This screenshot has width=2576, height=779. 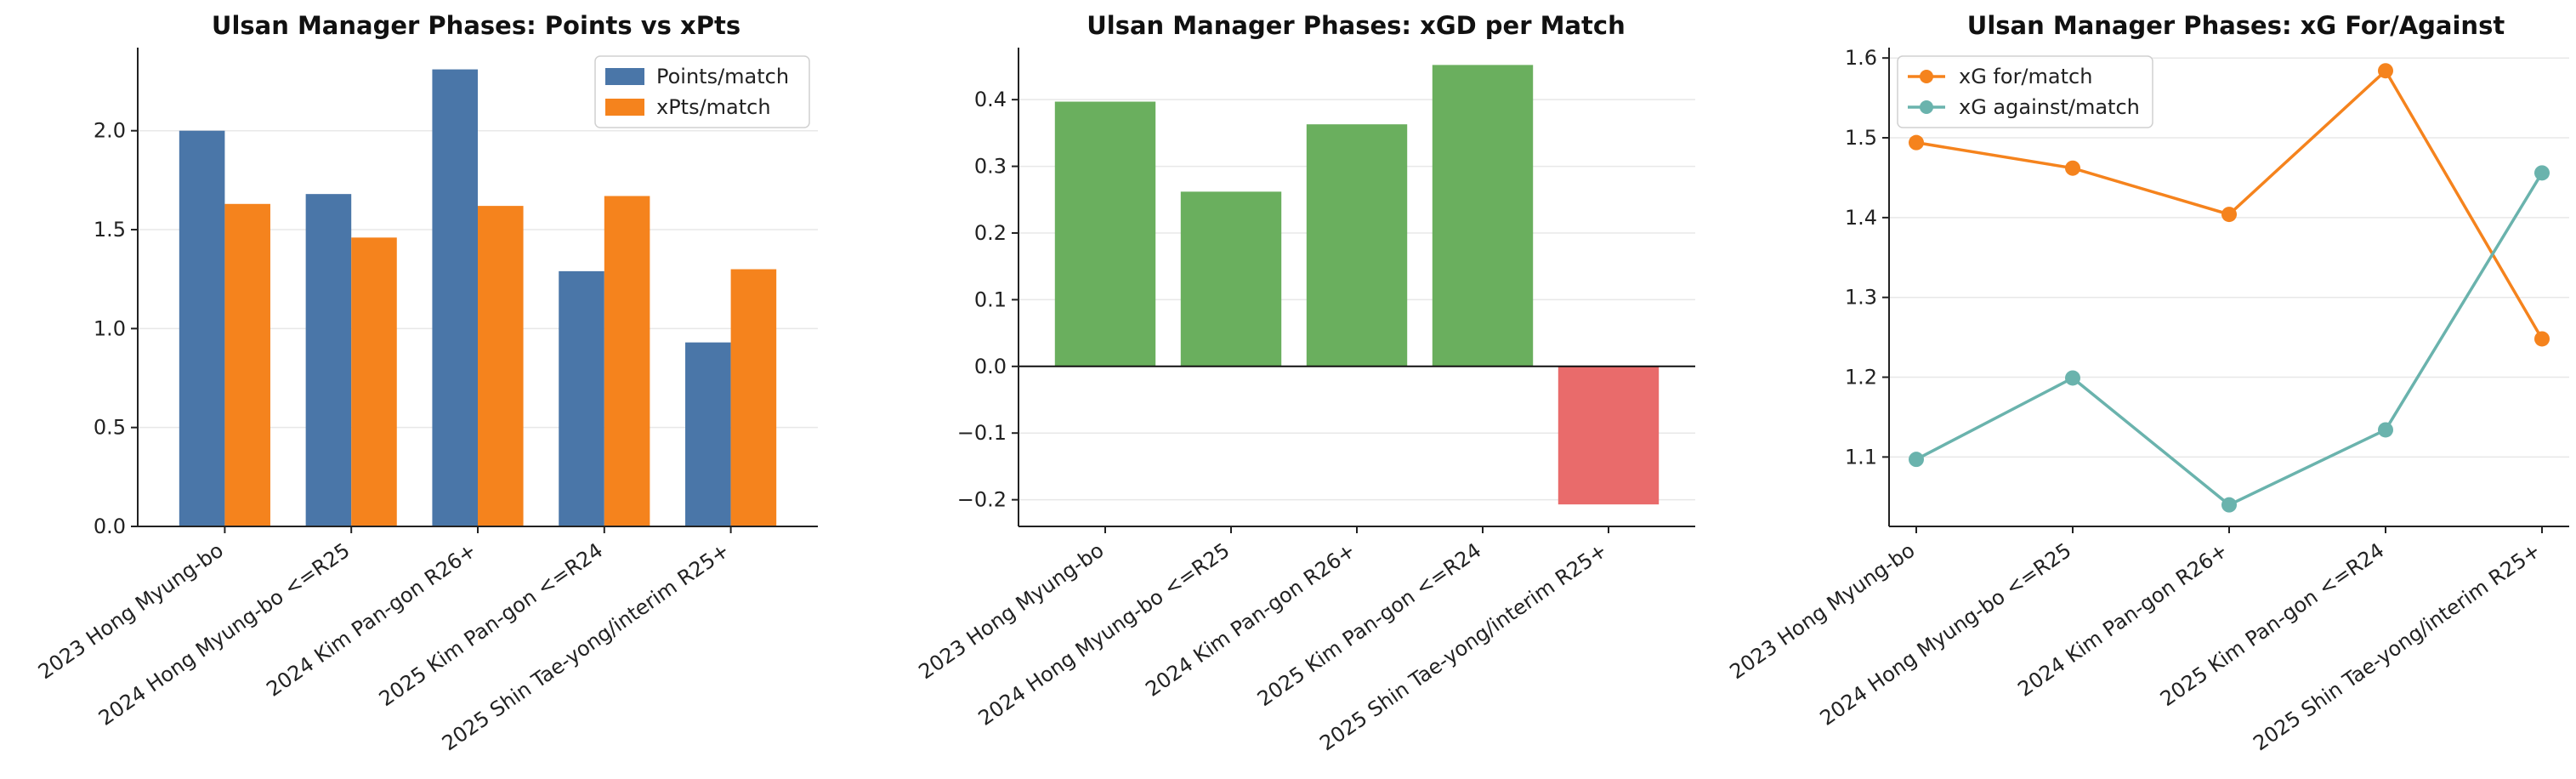 I want to click on y-tick-label: 1.3, so click(x=1861, y=298).